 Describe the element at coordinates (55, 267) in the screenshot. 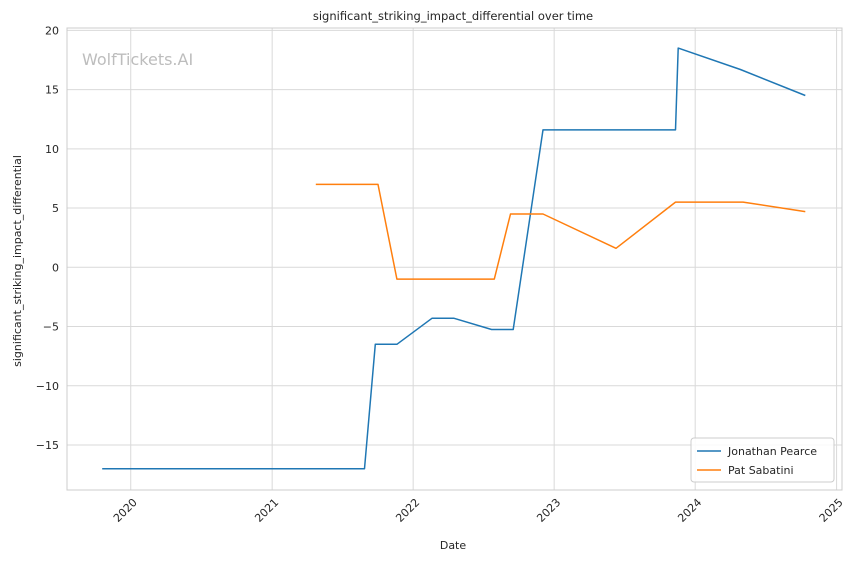

I see `y-tick-label: 0` at that location.